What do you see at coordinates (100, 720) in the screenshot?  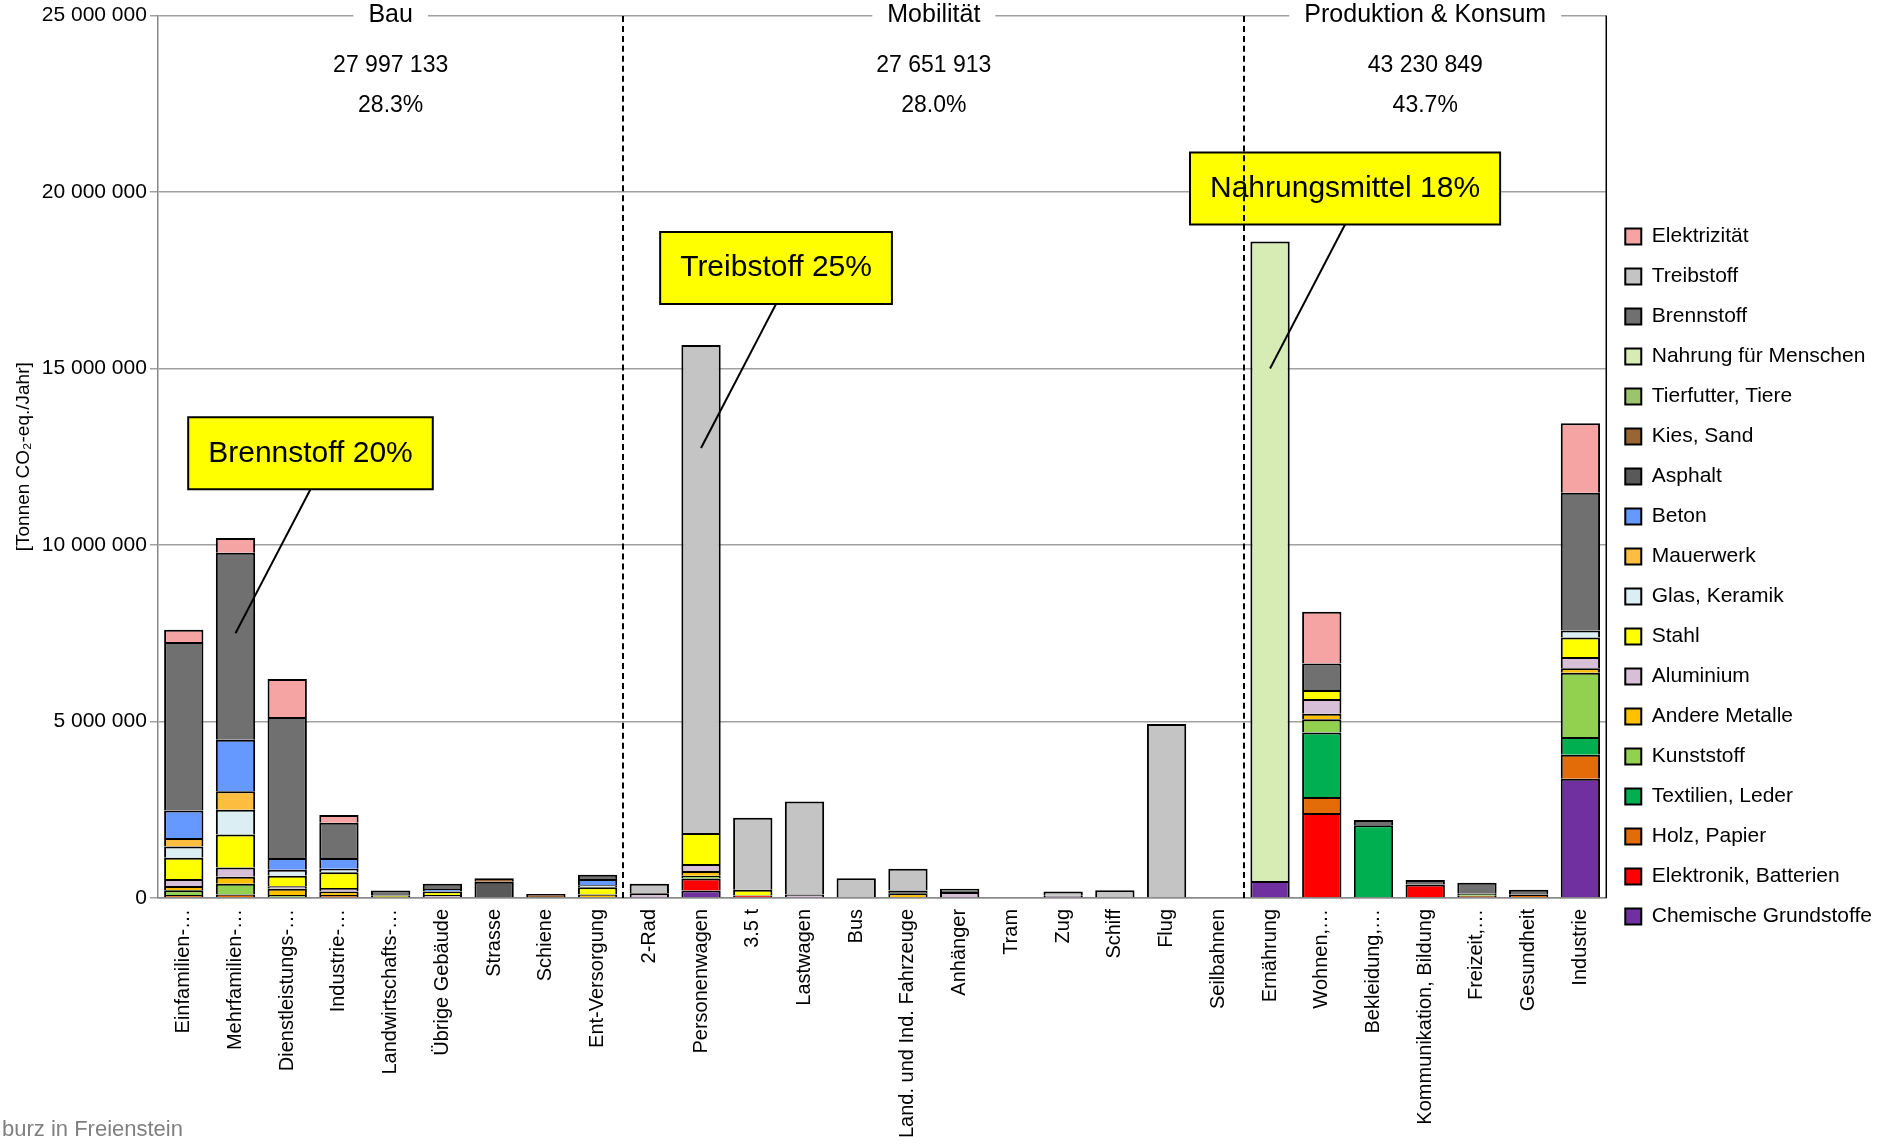 I see `y-tick-label: 5 000 000` at bounding box center [100, 720].